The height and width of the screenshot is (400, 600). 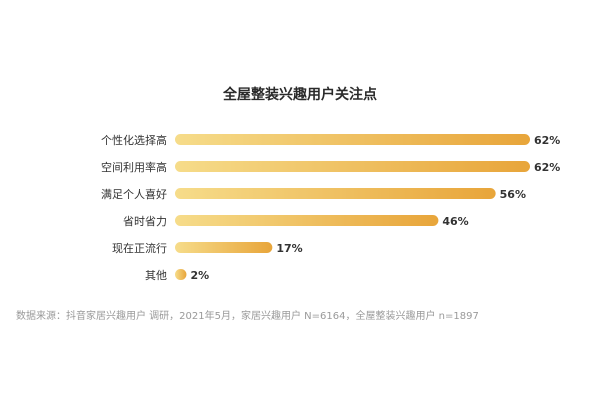 I want to click on chart-title: 全屋整装兴趣用户关注点, so click(x=300, y=95).